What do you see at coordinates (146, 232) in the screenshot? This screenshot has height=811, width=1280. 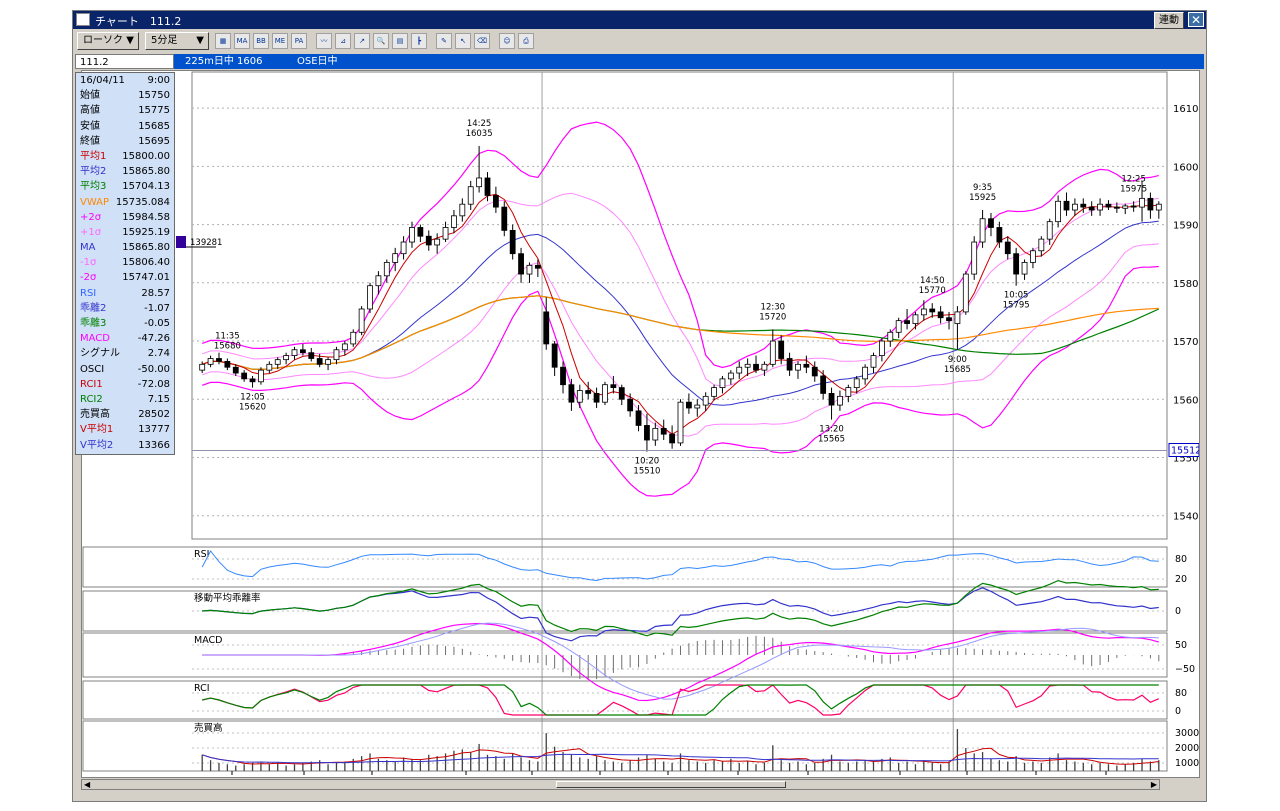 I see `info-value: 15925.19` at bounding box center [146, 232].